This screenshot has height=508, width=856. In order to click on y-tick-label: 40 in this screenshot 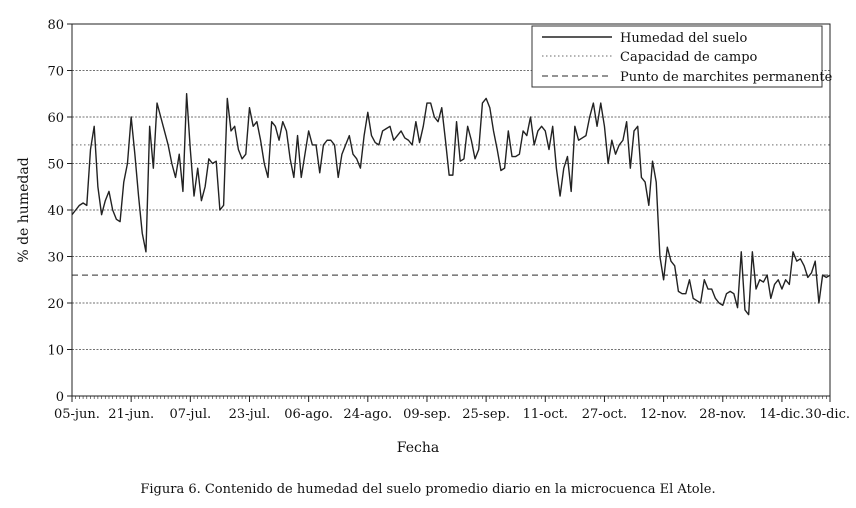, I will do `click(55, 211)`.